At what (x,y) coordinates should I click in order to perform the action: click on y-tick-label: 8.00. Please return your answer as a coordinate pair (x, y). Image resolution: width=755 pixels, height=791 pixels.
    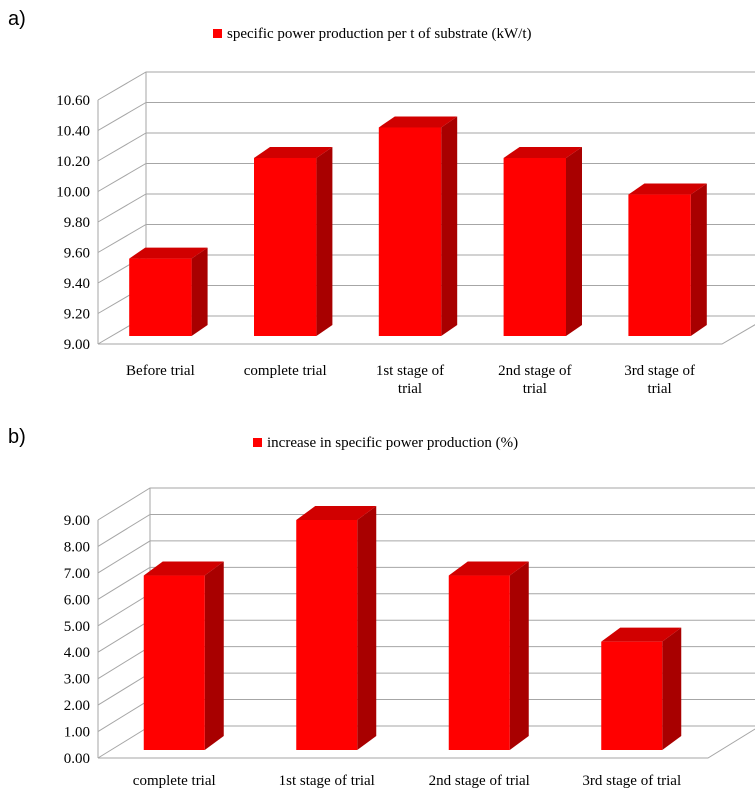
    Looking at the image, I should click on (77, 547).